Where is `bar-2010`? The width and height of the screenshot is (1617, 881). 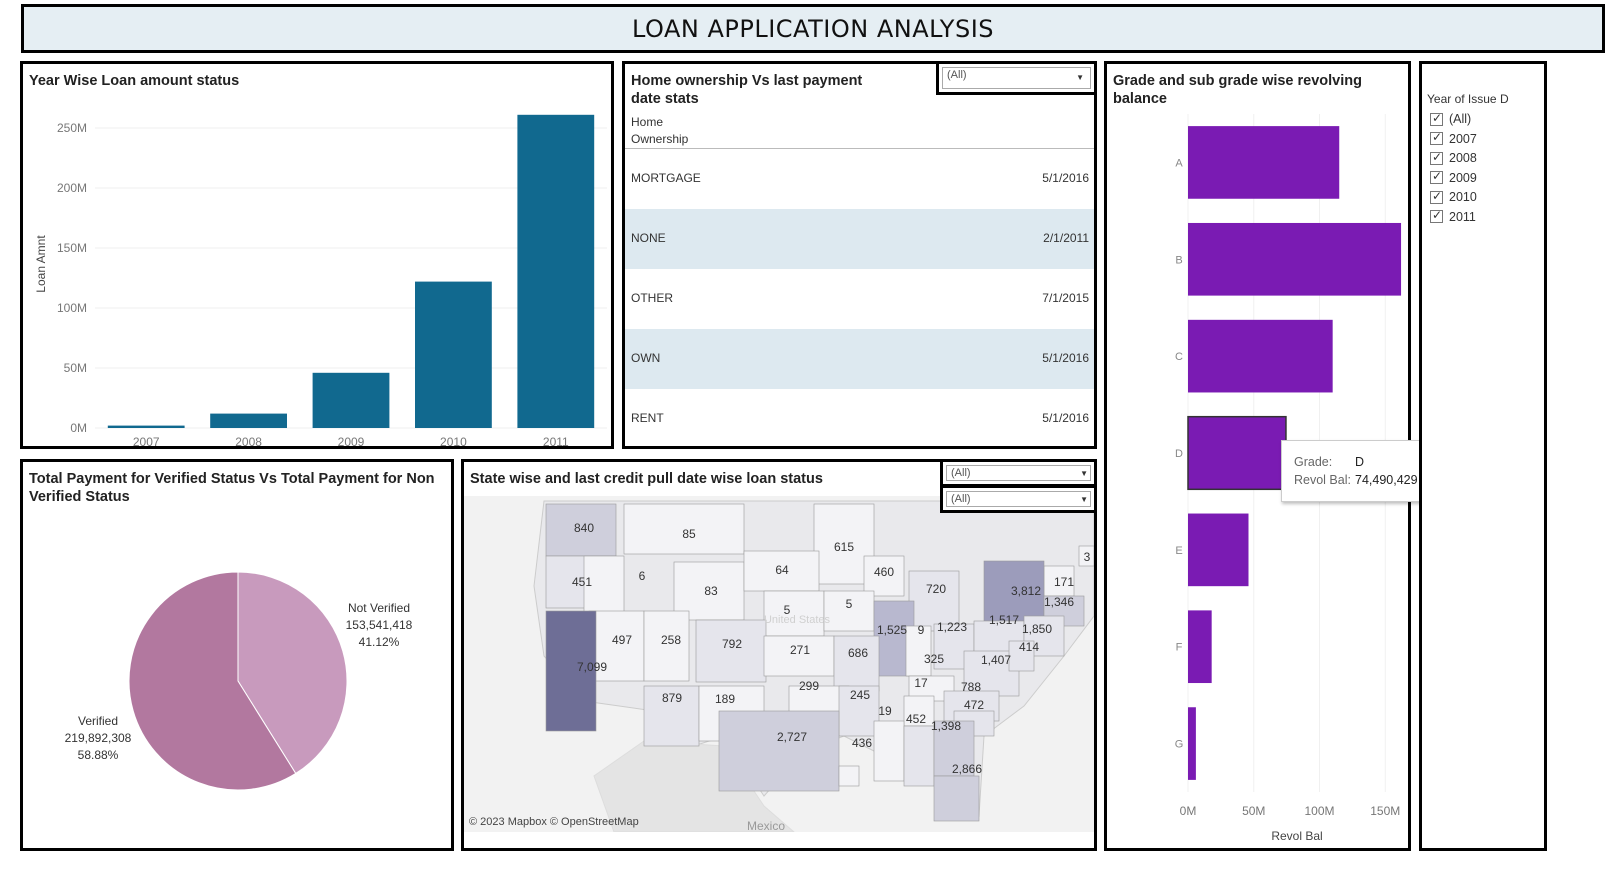 bar-2010 is located at coordinates (453, 354).